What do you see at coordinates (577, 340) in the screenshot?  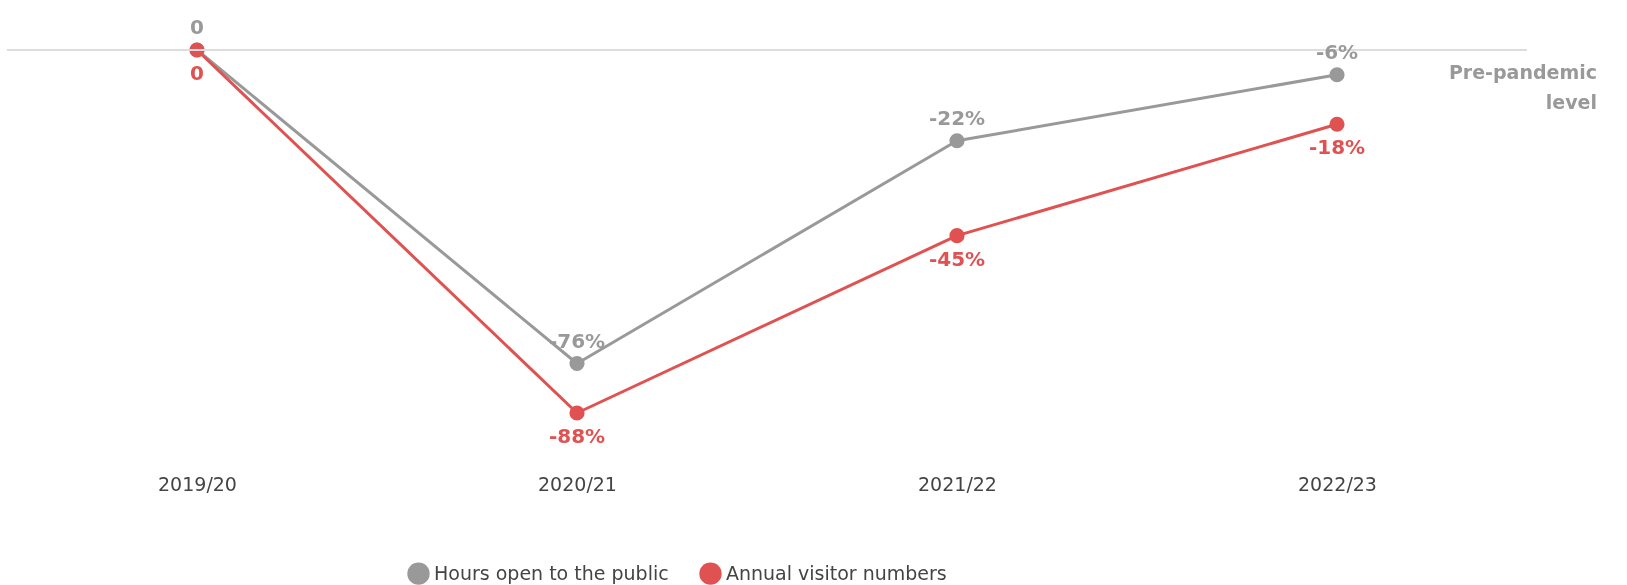 I see `data-label: -76%` at bounding box center [577, 340].